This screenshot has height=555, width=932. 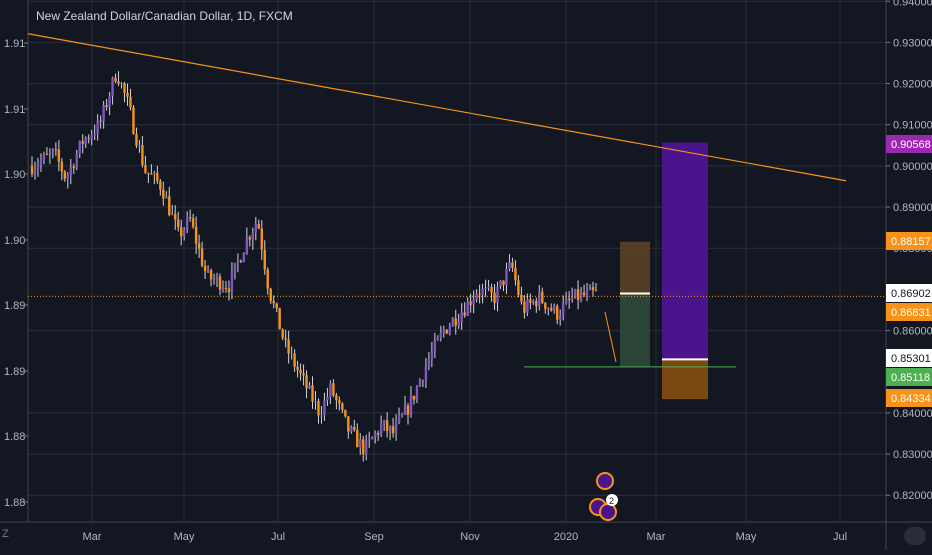 I want to click on price-flag-label: 0.85118, so click(x=910, y=378).